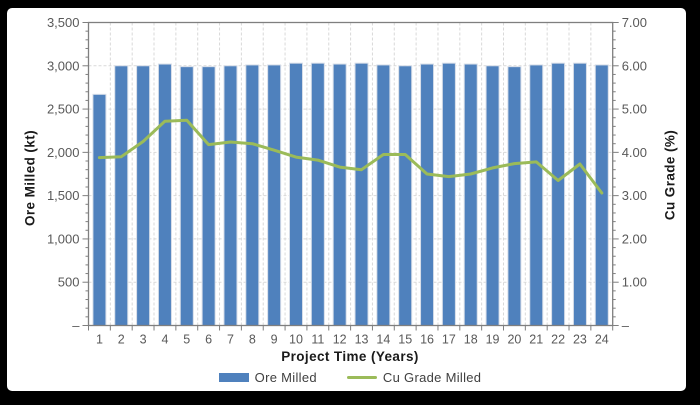  What do you see at coordinates (383, 340) in the screenshot?
I see `x-tick-label: 14` at bounding box center [383, 340].